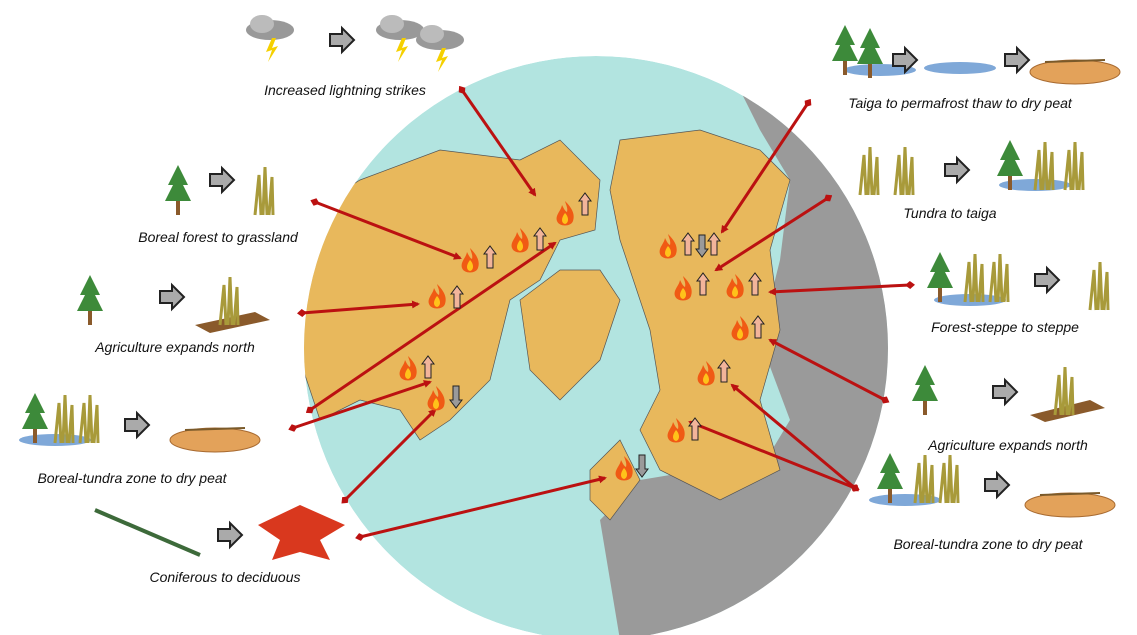 The height and width of the screenshot is (635, 1137). Describe the element at coordinates (225, 577) in the screenshot. I see `panel-label: Coniferous to deciduous` at that location.